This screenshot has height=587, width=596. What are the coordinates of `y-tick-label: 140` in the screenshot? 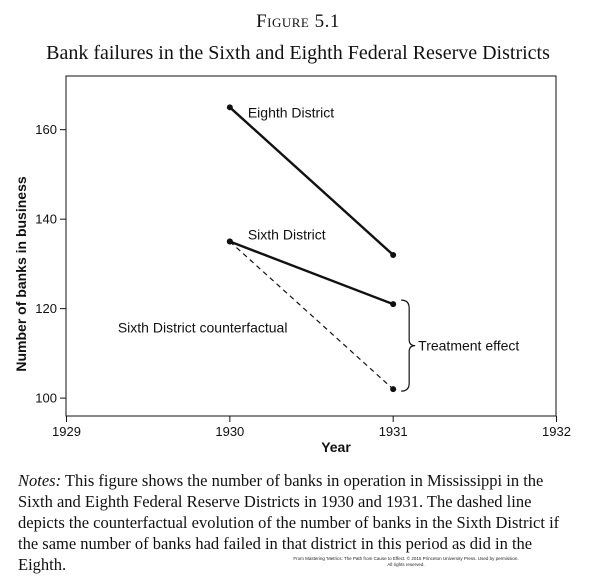 It's located at (46, 219).